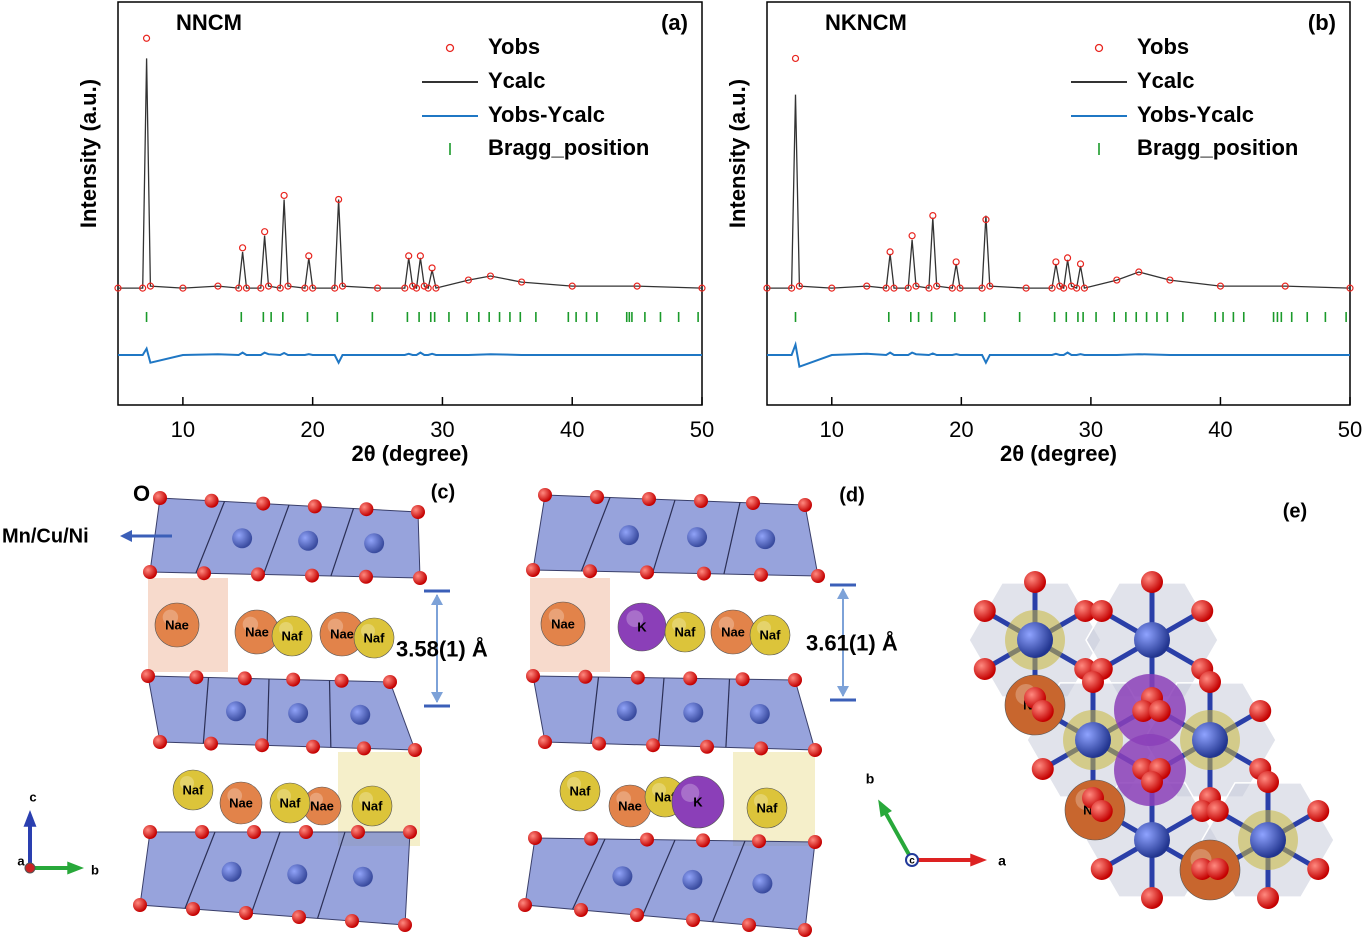 The width and height of the screenshot is (1367, 947). What do you see at coordinates (866, 22) in the screenshot?
I see `sample-label: NKNCM` at bounding box center [866, 22].